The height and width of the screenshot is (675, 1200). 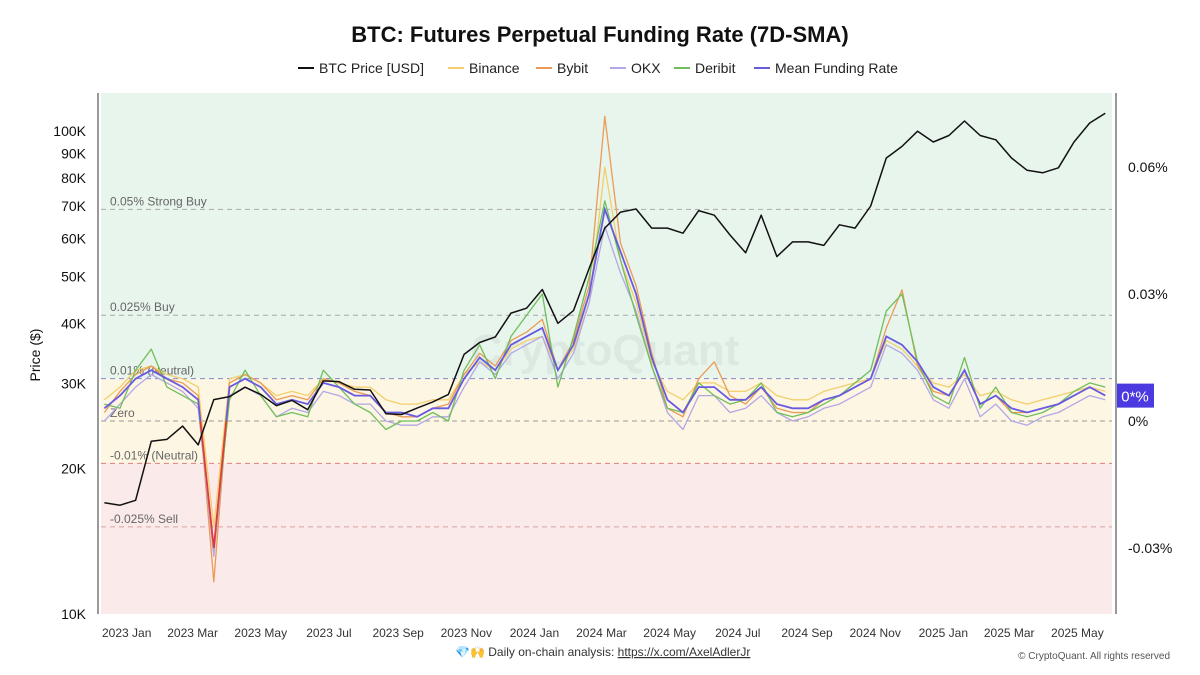 I want to click on x-tick-label: 2025 Jan, so click(x=943, y=633).